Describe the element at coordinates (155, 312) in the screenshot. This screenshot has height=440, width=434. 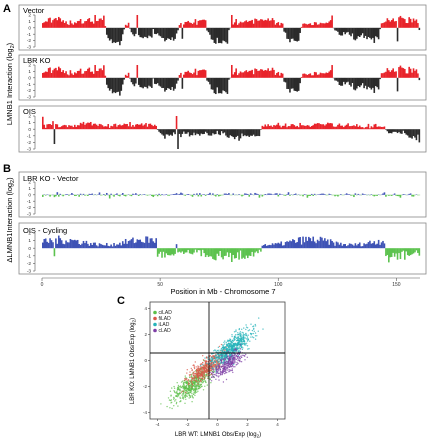
I see `legend-swatch-ciLAD` at that location.